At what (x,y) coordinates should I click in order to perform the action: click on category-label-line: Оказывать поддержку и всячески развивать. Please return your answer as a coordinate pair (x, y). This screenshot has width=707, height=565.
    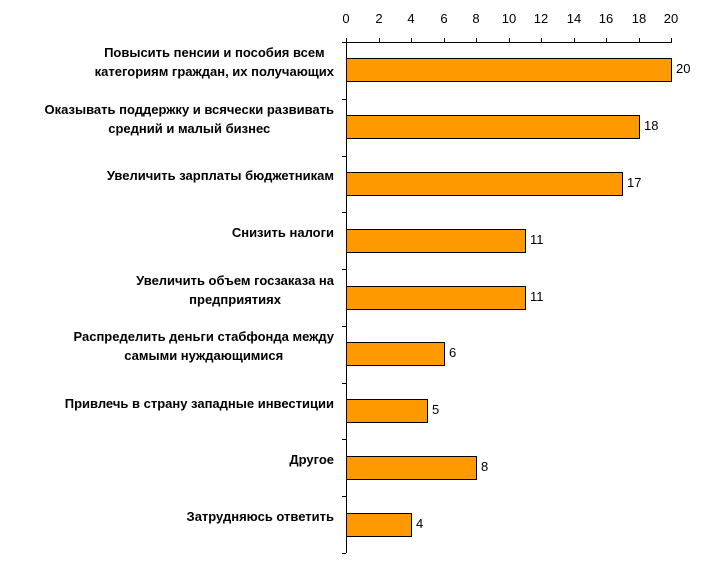
    Looking at the image, I should click on (189, 109).